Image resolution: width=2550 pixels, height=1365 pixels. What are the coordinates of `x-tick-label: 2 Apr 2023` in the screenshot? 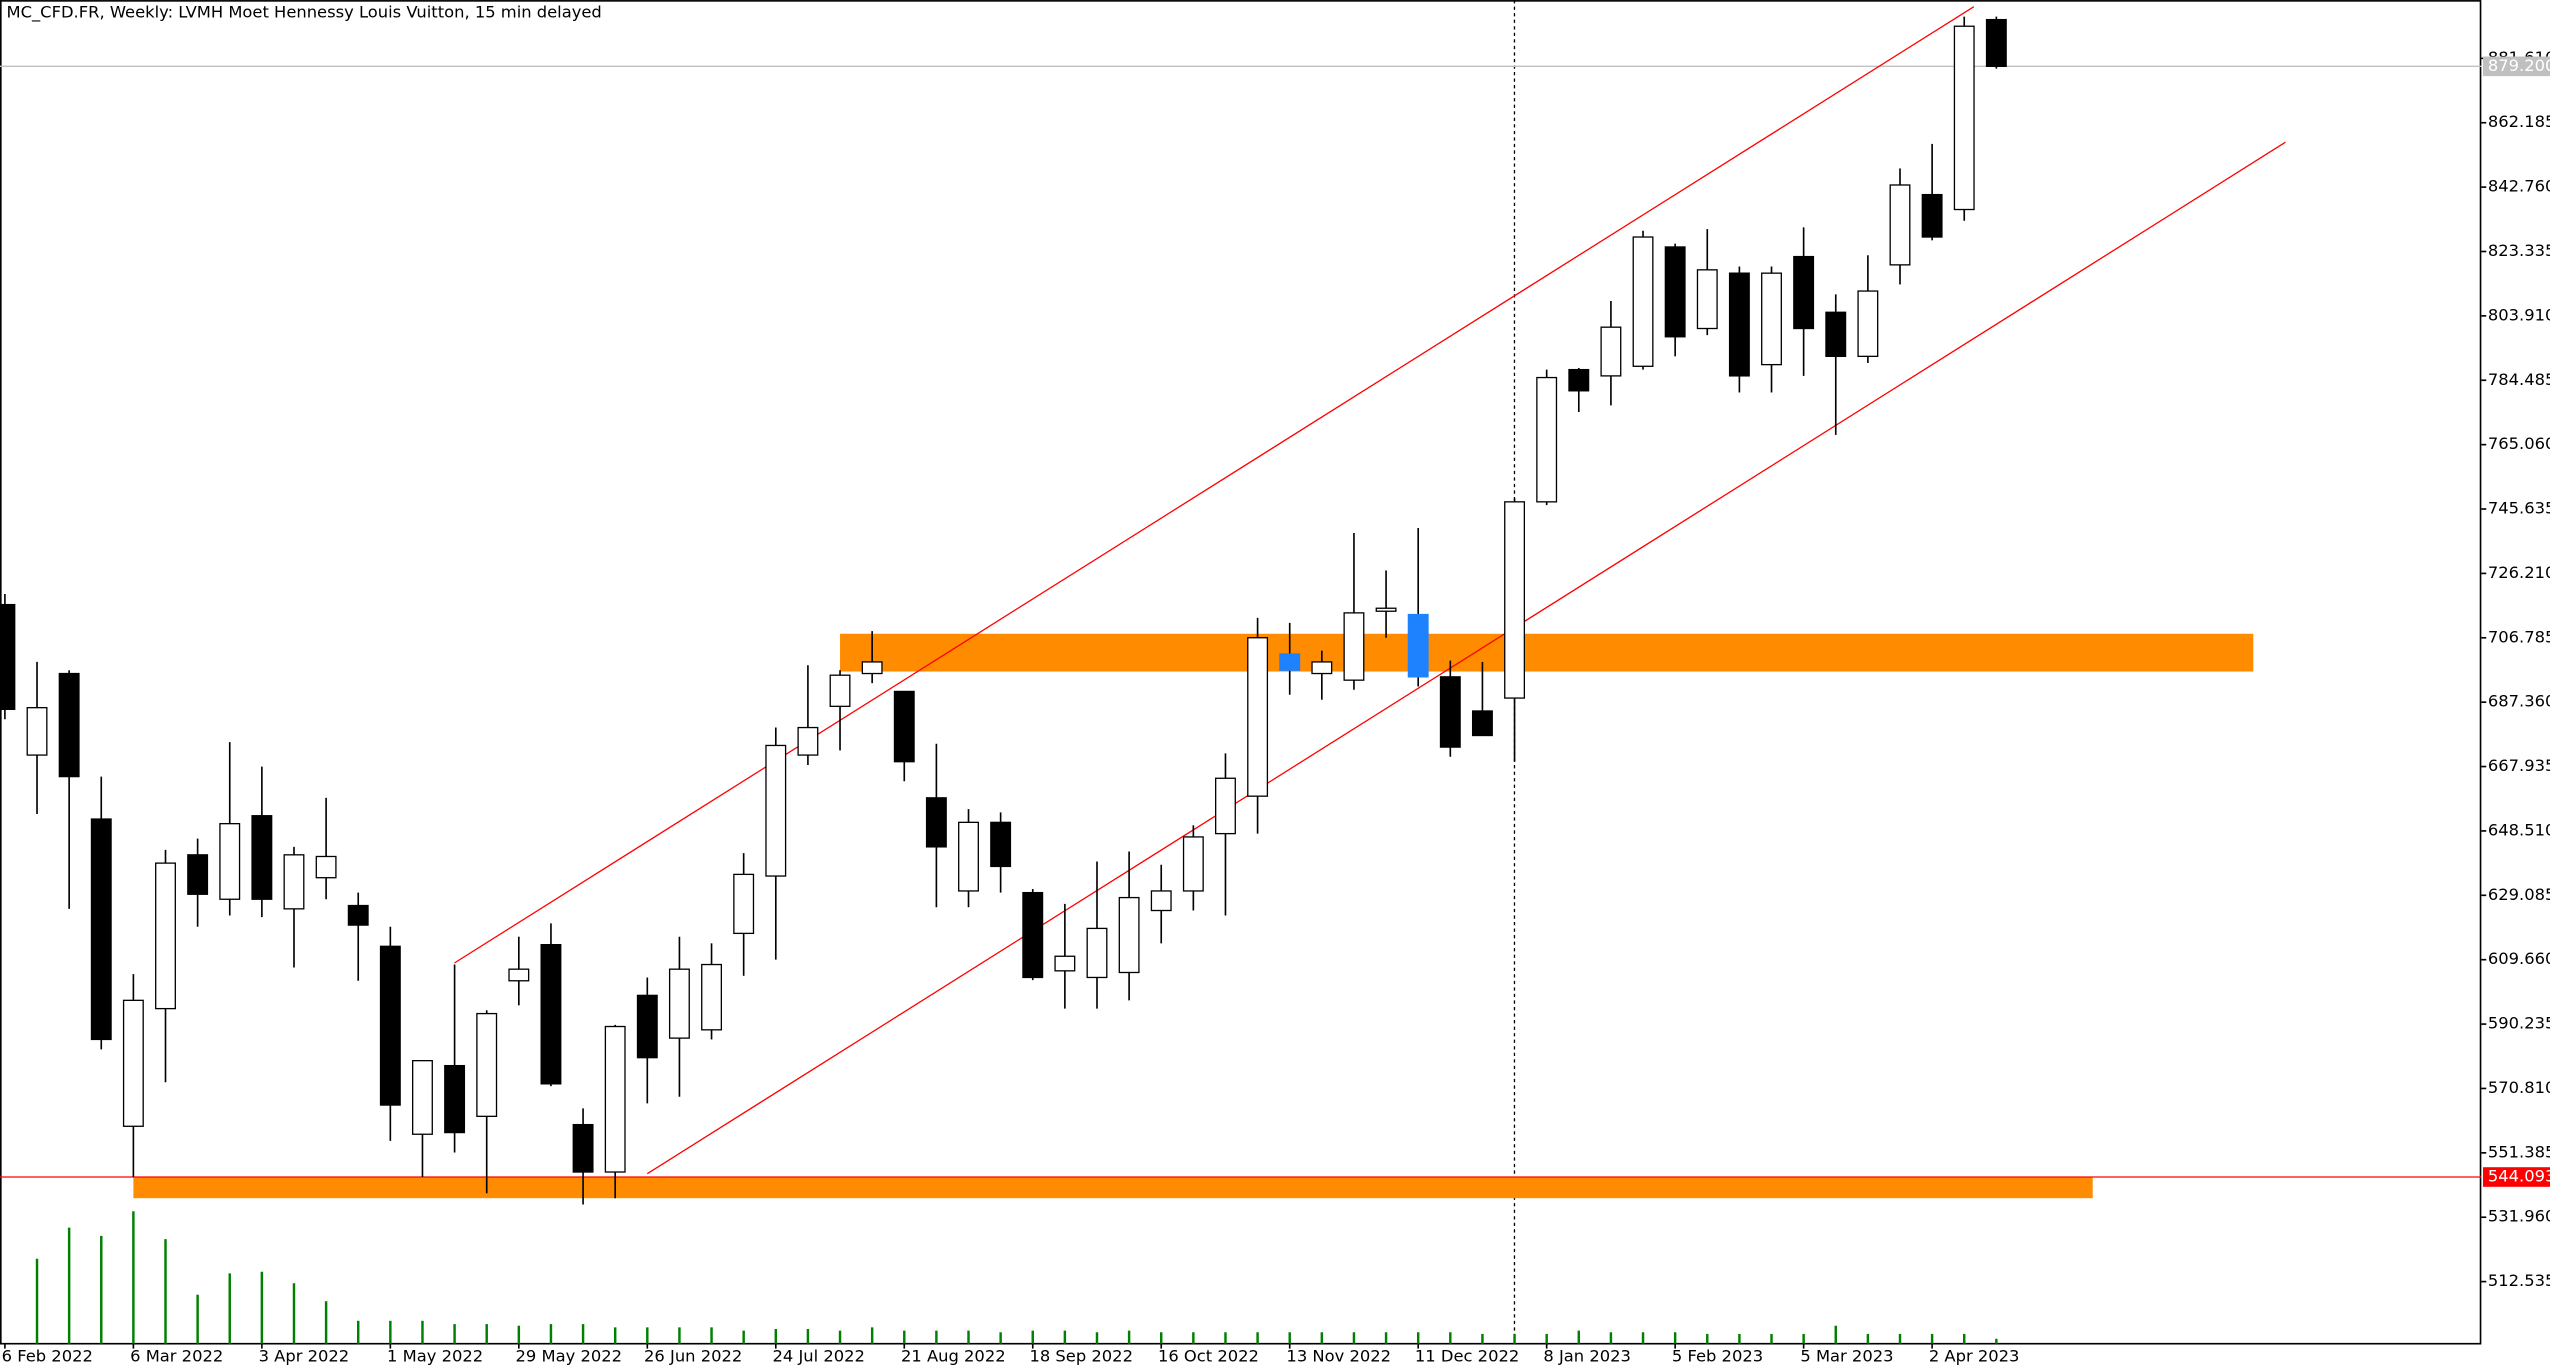 It's located at (1974, 1355).